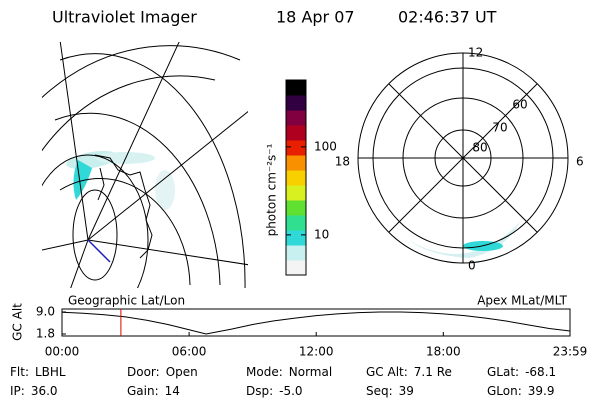 This screenshot has height=400, width=600. What do you see at coordinates (18, 322) in the screenshot?
I see `y-axis-label: GC Alt` at bounding box center [18, 322].